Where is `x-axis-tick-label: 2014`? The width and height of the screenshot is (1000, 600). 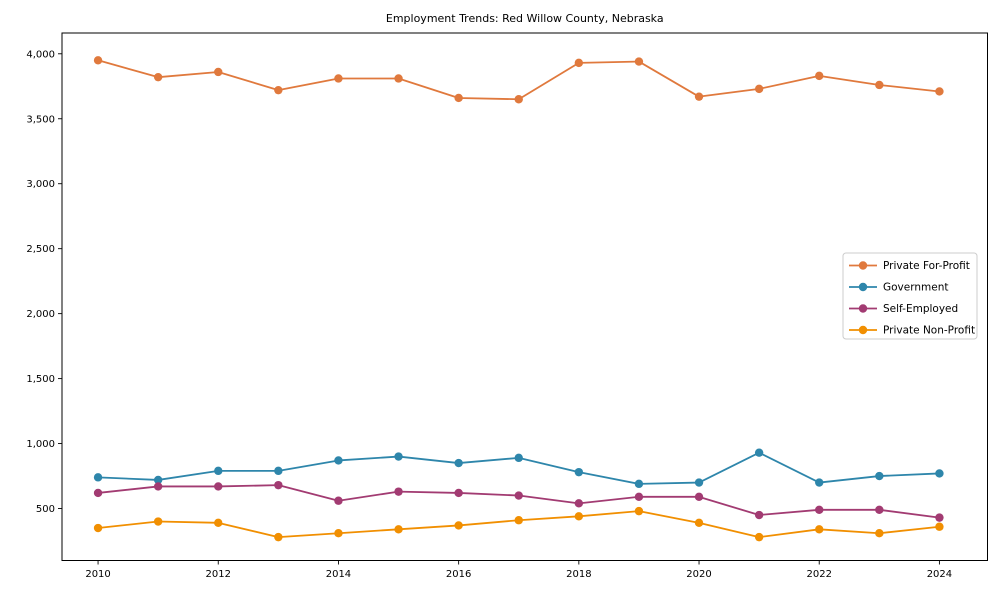 x-axis-tick-label: 2014 is located at coordinates (338, 574).